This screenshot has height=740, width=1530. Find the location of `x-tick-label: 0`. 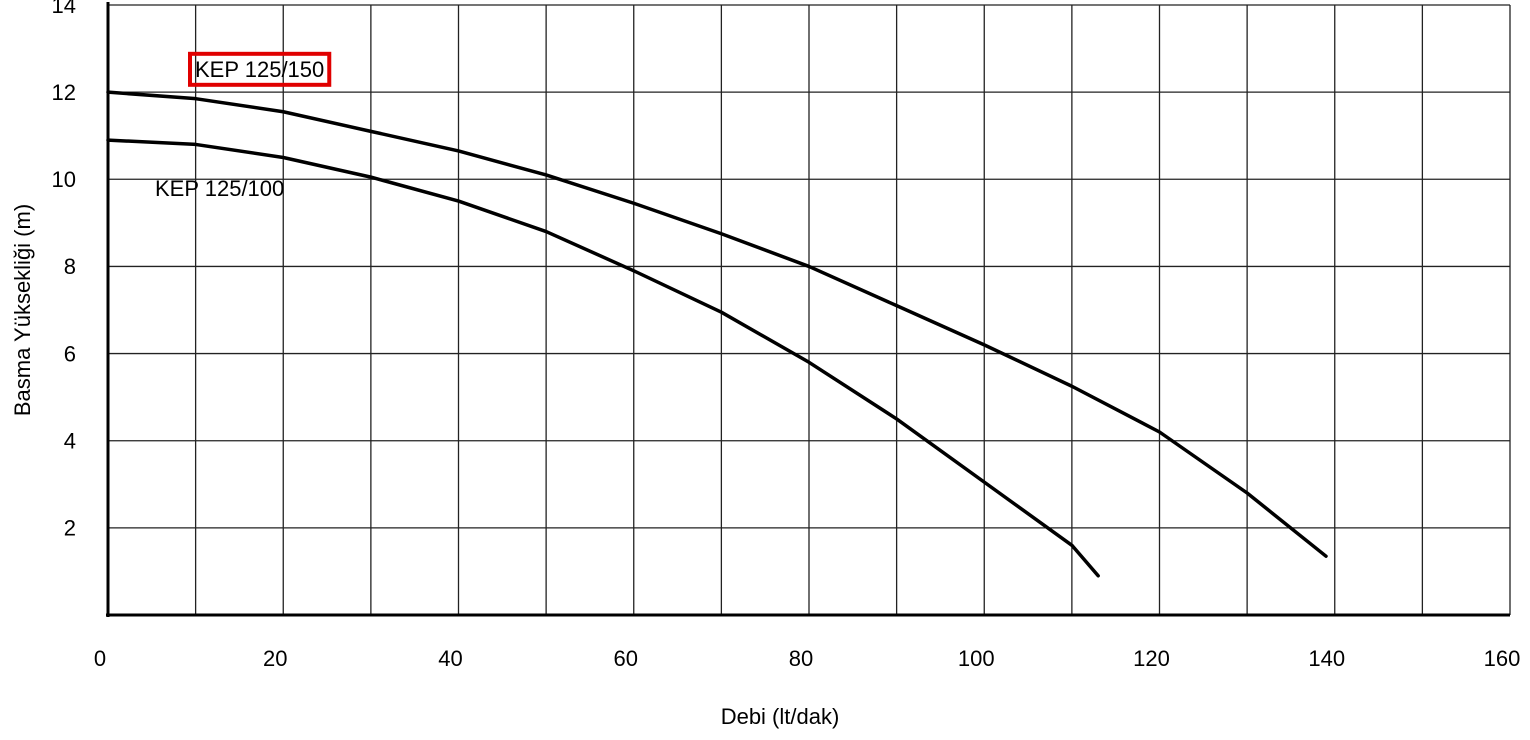

x-tick-label: 0 is located at coordinates (100, 658).